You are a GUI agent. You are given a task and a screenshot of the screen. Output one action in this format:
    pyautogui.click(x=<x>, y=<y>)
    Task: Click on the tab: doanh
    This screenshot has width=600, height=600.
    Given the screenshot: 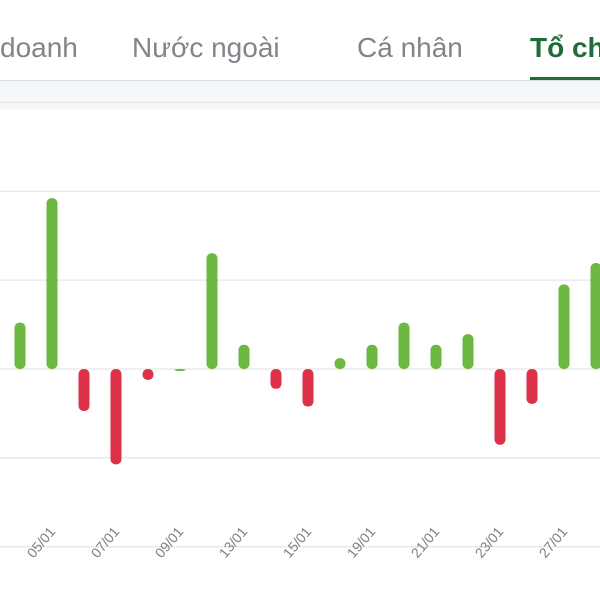 What is the action you would take?
    pyautogui.click(x=39, y=47)
    